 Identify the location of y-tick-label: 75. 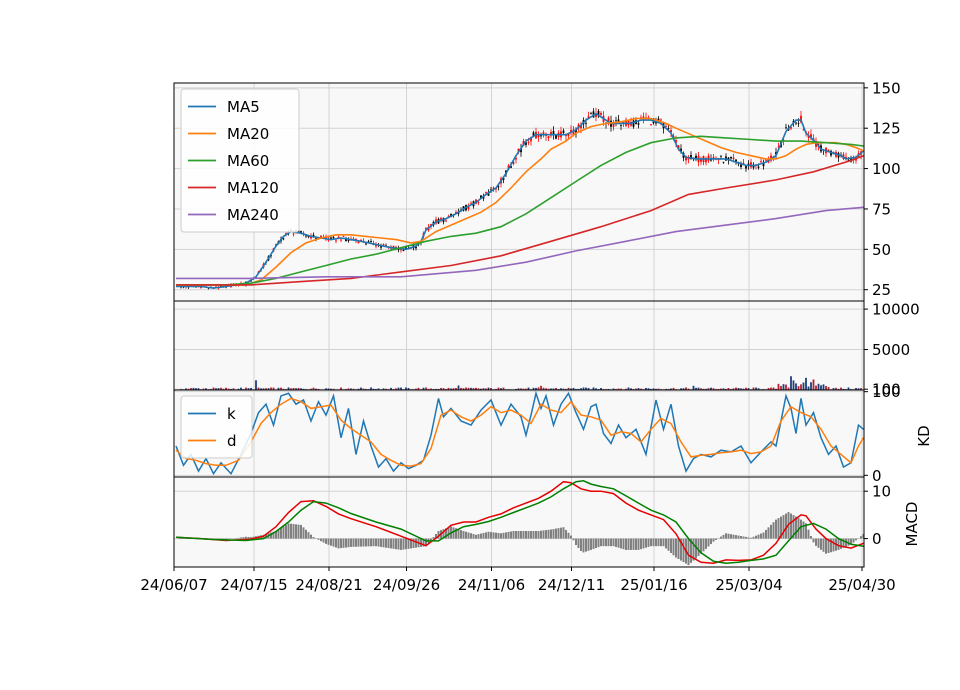
(881, 209).